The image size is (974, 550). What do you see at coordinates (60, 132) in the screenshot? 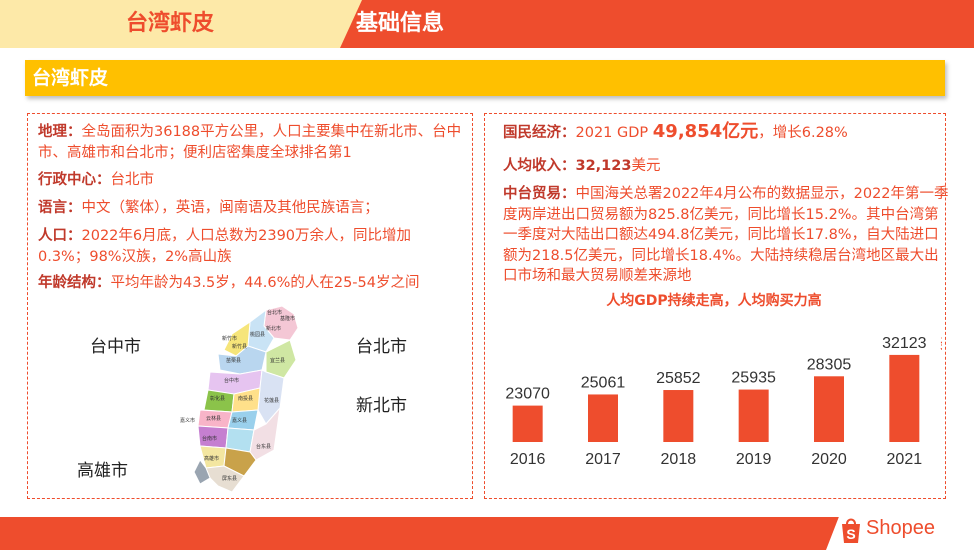
I see `geography-label: 地理：` at bounding box center [60, 132].